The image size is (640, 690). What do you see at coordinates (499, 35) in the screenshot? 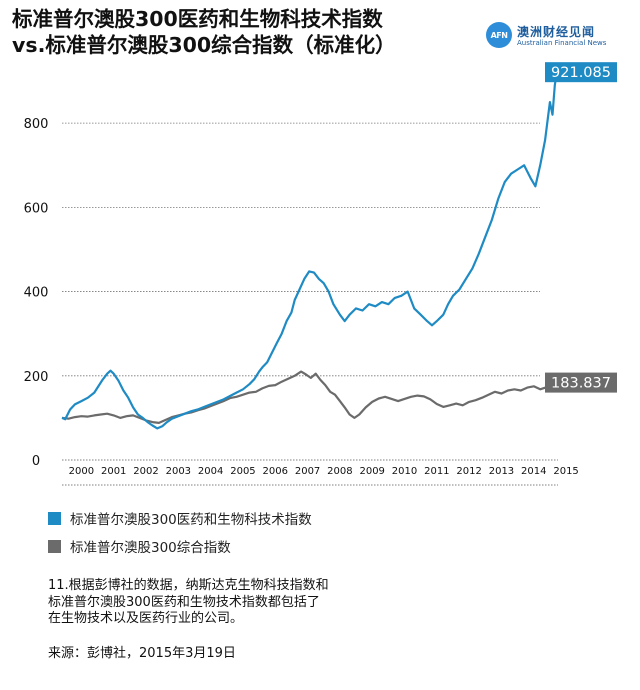
I see `afn-logo-mark: AFN` at bounding box center [499, 35].